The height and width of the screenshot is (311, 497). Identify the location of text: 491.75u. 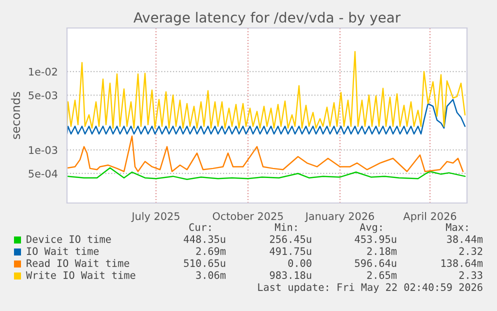
(291, 251).